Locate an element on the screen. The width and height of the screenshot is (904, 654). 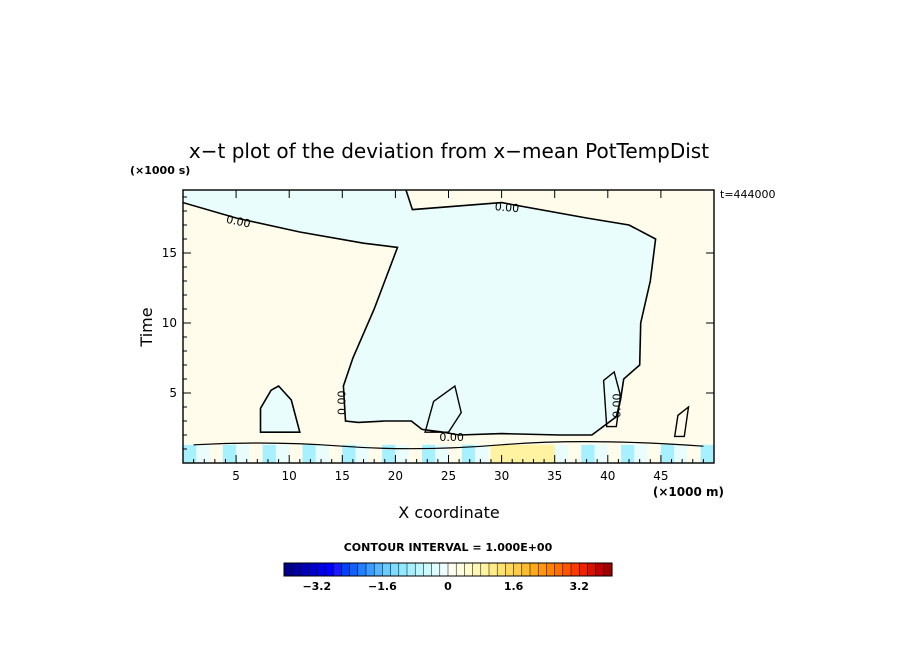
x-tick-label: 30 is located at coordinates (501, 476).